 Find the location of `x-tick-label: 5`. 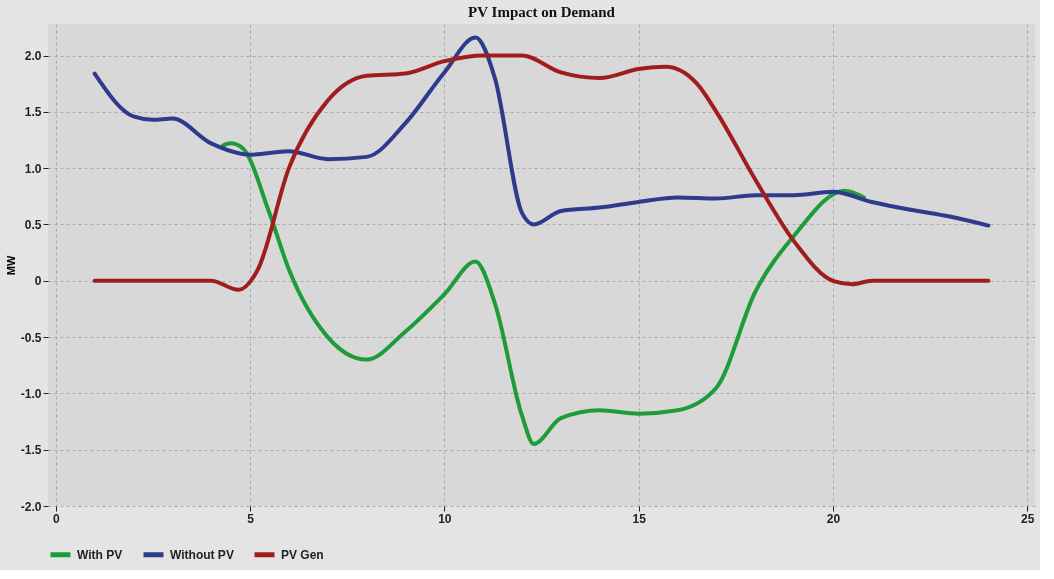

x-tick-label: 5 is located at coordinates (251, 518).